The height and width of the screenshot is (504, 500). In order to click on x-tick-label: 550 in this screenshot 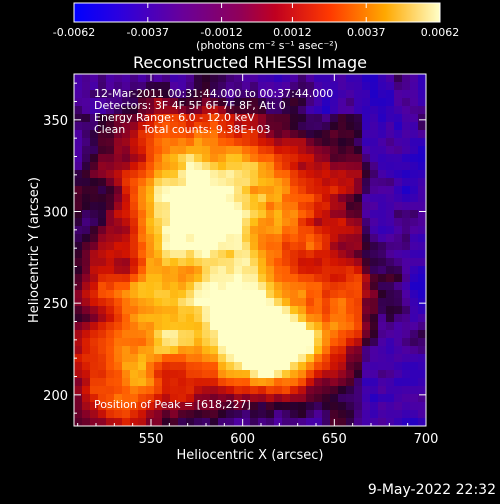, I will do `click(151, 439)`.